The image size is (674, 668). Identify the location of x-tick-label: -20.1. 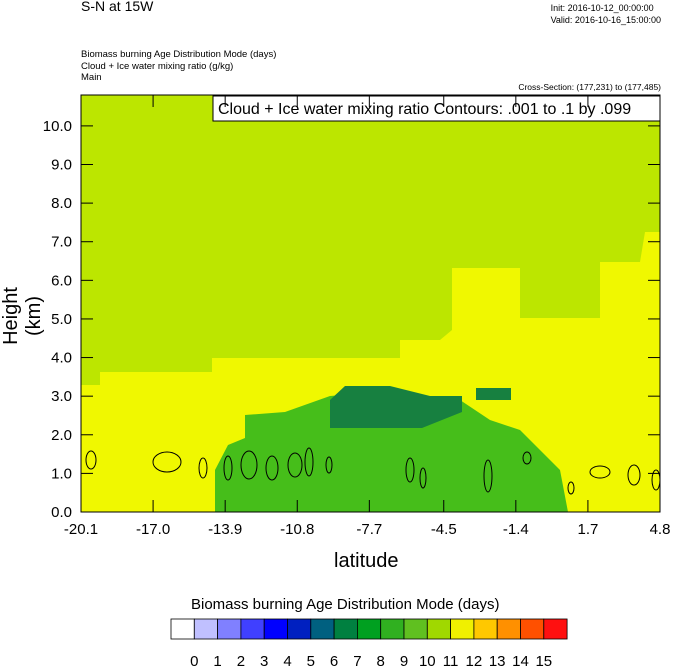
(81, 529).